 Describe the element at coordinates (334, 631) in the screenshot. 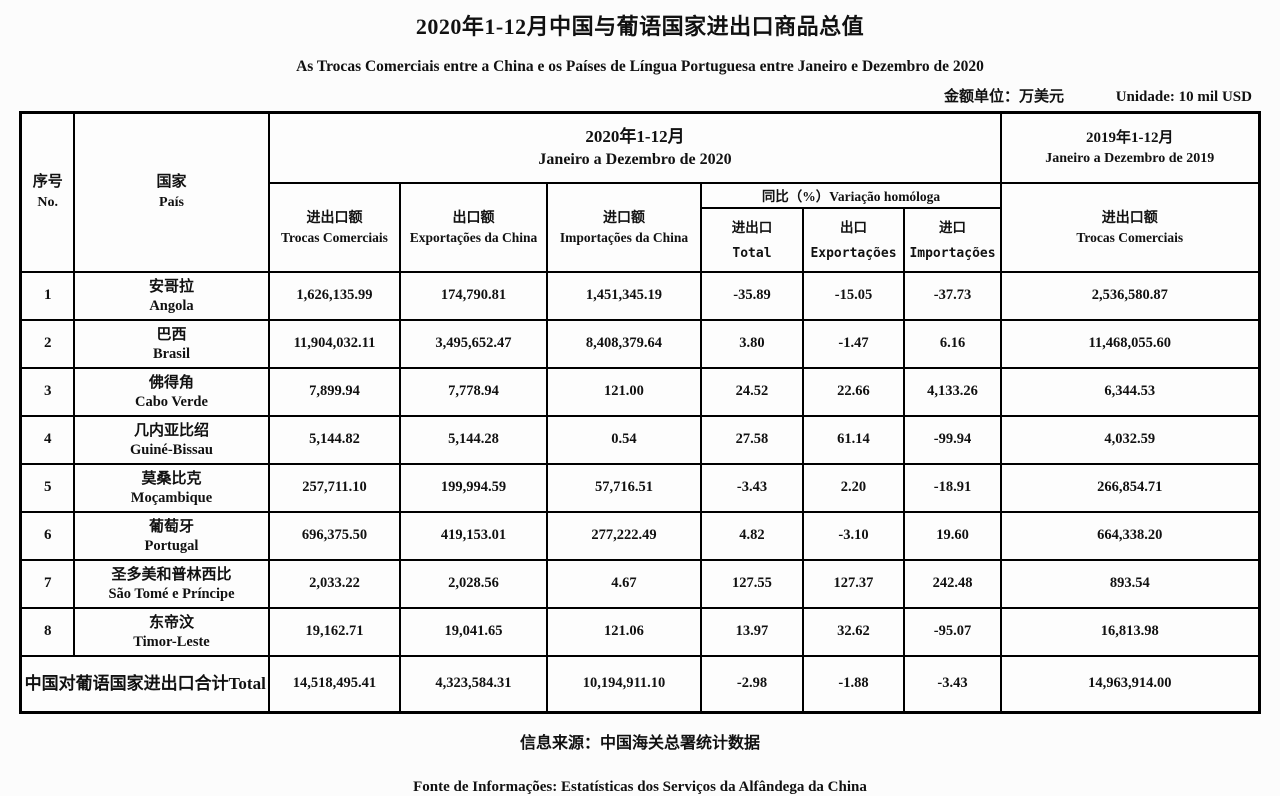

I see `trade-value: 19,162.71` at that location.